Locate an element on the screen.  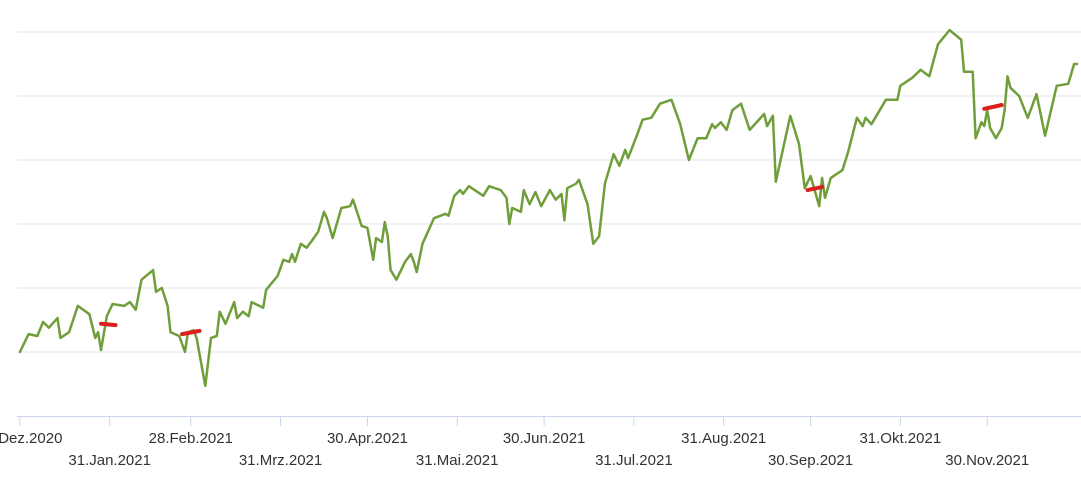
x-tick-label: 31.Jan.2021 is located at coordinates (109, 460).